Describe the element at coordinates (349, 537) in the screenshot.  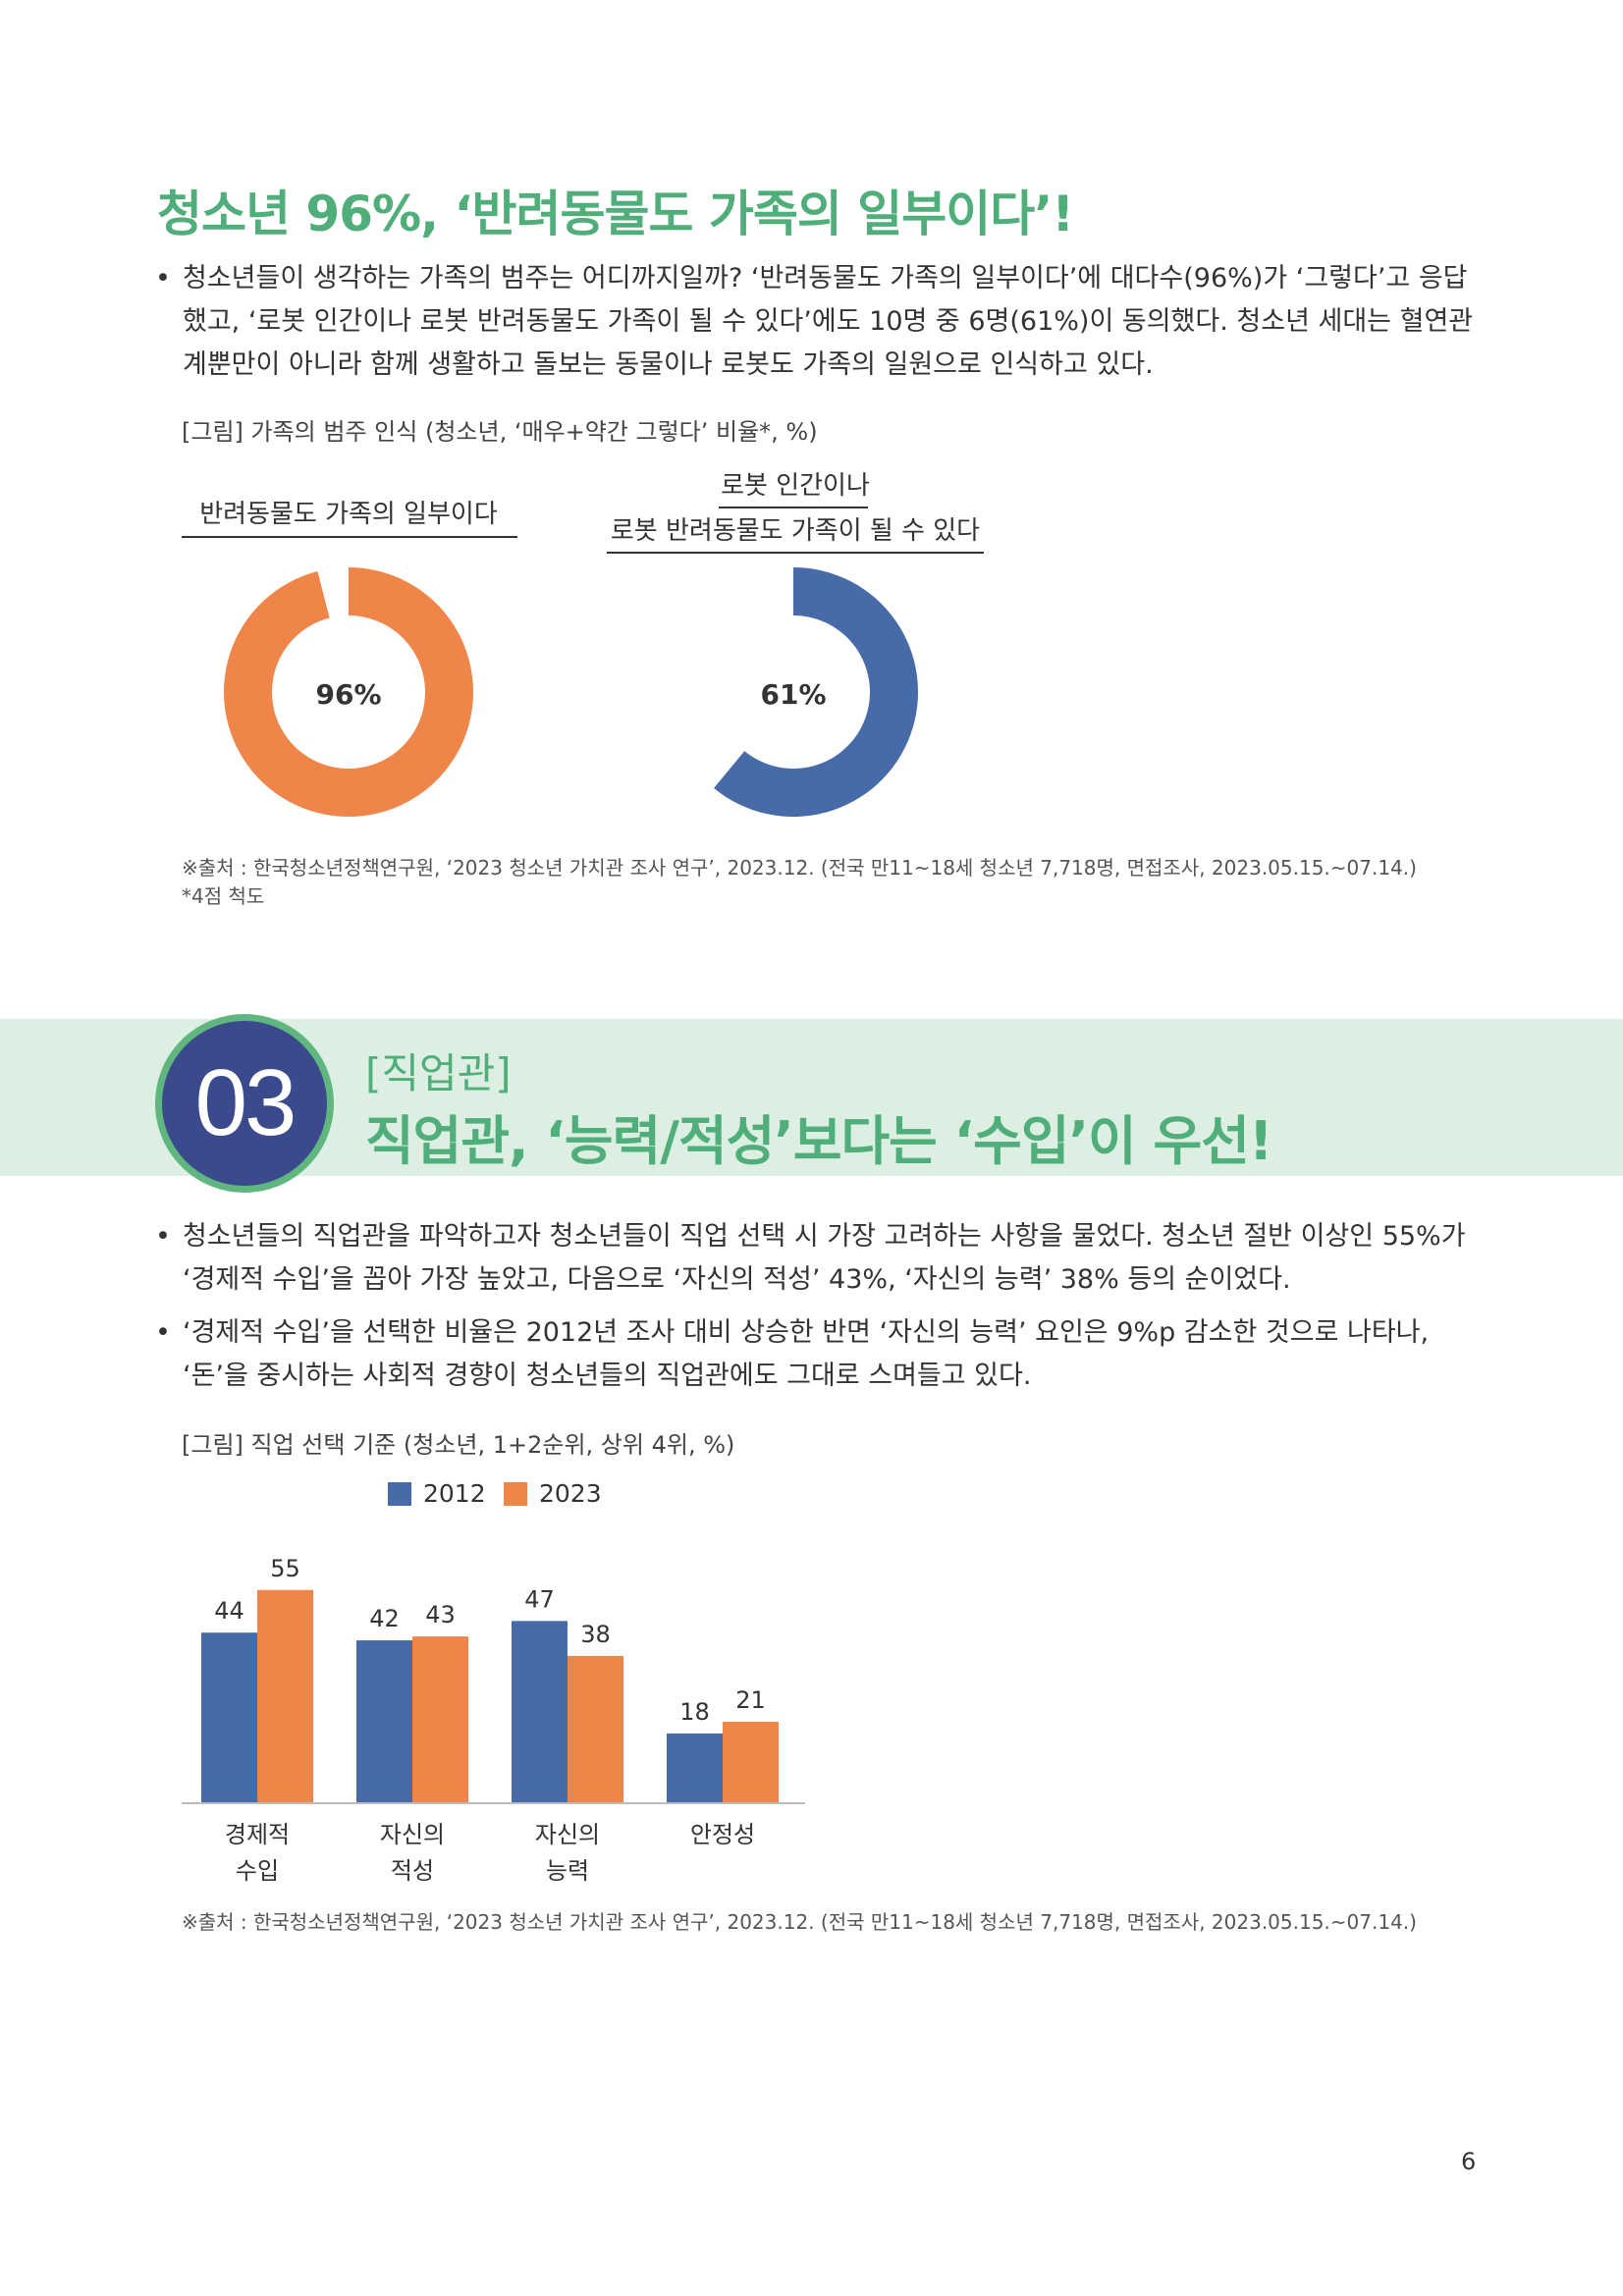
I see `donut1-underline` at that location.